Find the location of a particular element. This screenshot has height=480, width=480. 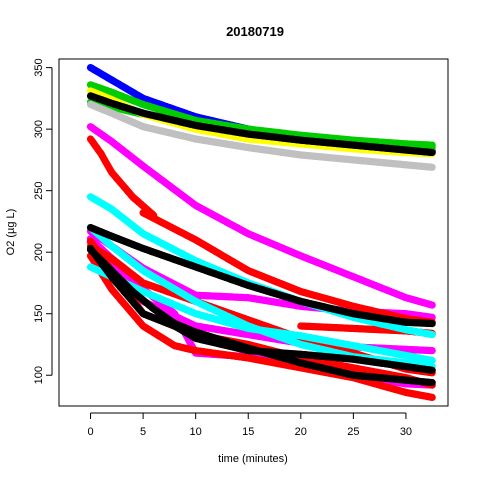

chart-title: 20180719 is located at coordinates (255, 31).